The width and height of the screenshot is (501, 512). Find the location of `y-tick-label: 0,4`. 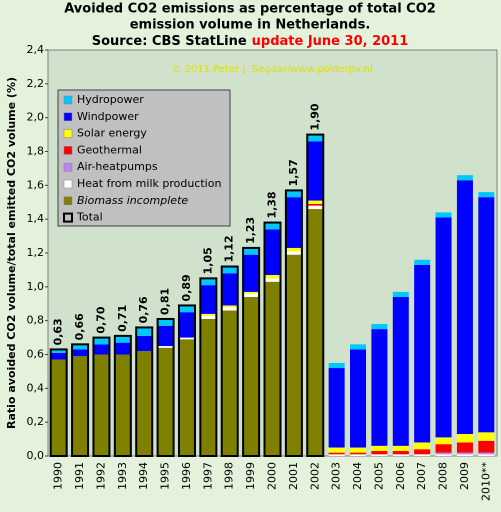

y-tick-label: 0,4 is located at coordinates (36, 387).